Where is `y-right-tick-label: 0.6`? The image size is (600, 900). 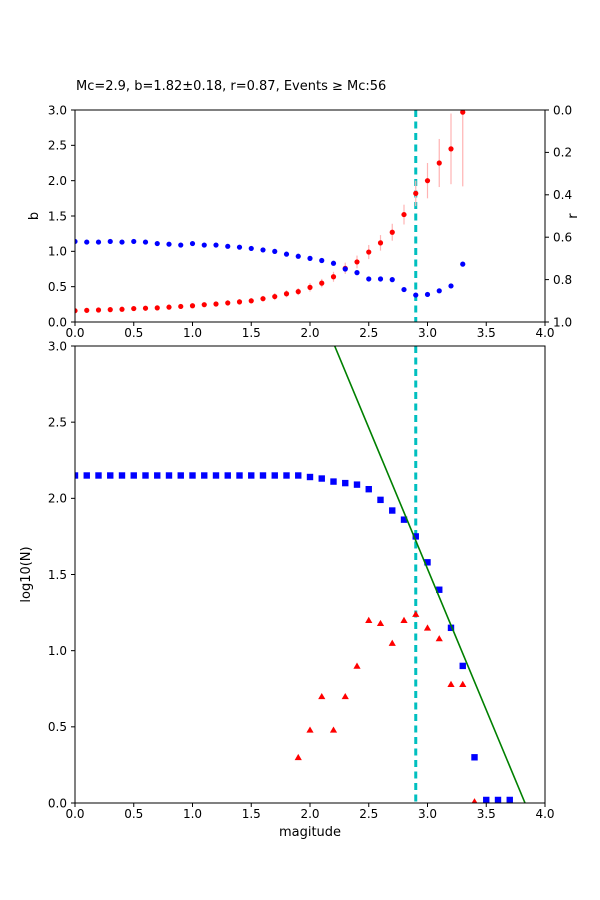 y-right-tick-label: 0.6 is located at coordinates (562, 238).